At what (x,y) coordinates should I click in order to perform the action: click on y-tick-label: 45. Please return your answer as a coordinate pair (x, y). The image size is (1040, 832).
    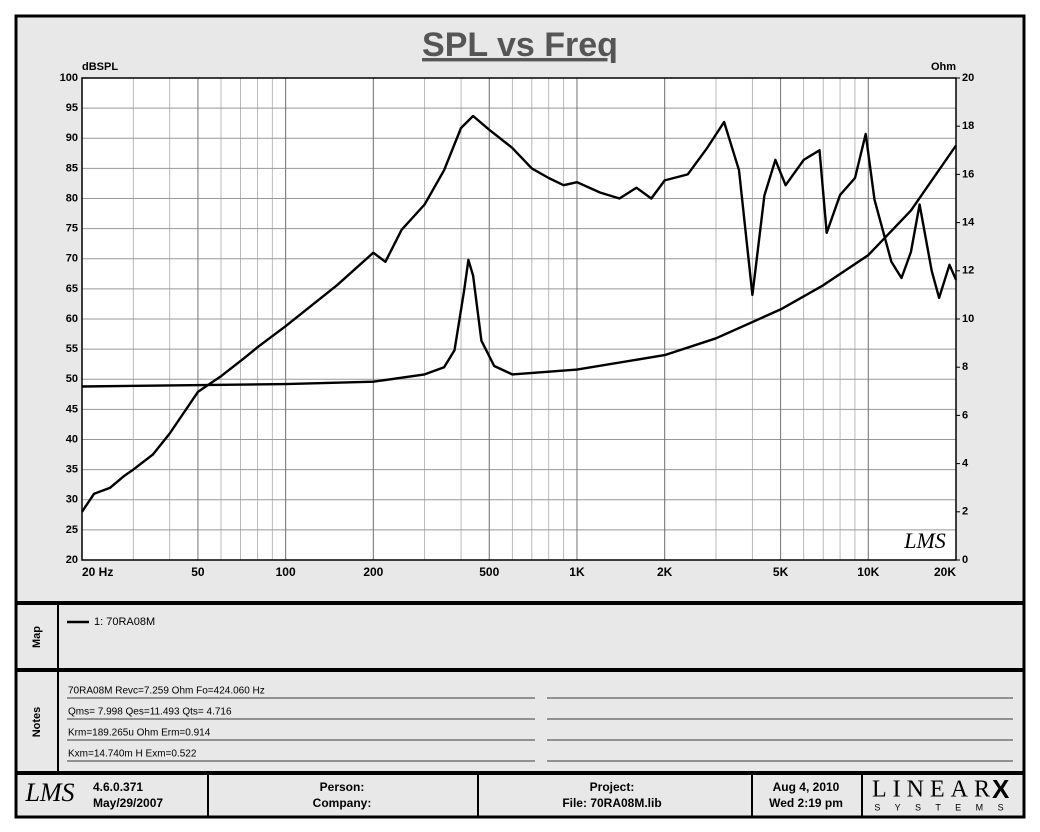
    Looking at the image, I should click on (72, 409).